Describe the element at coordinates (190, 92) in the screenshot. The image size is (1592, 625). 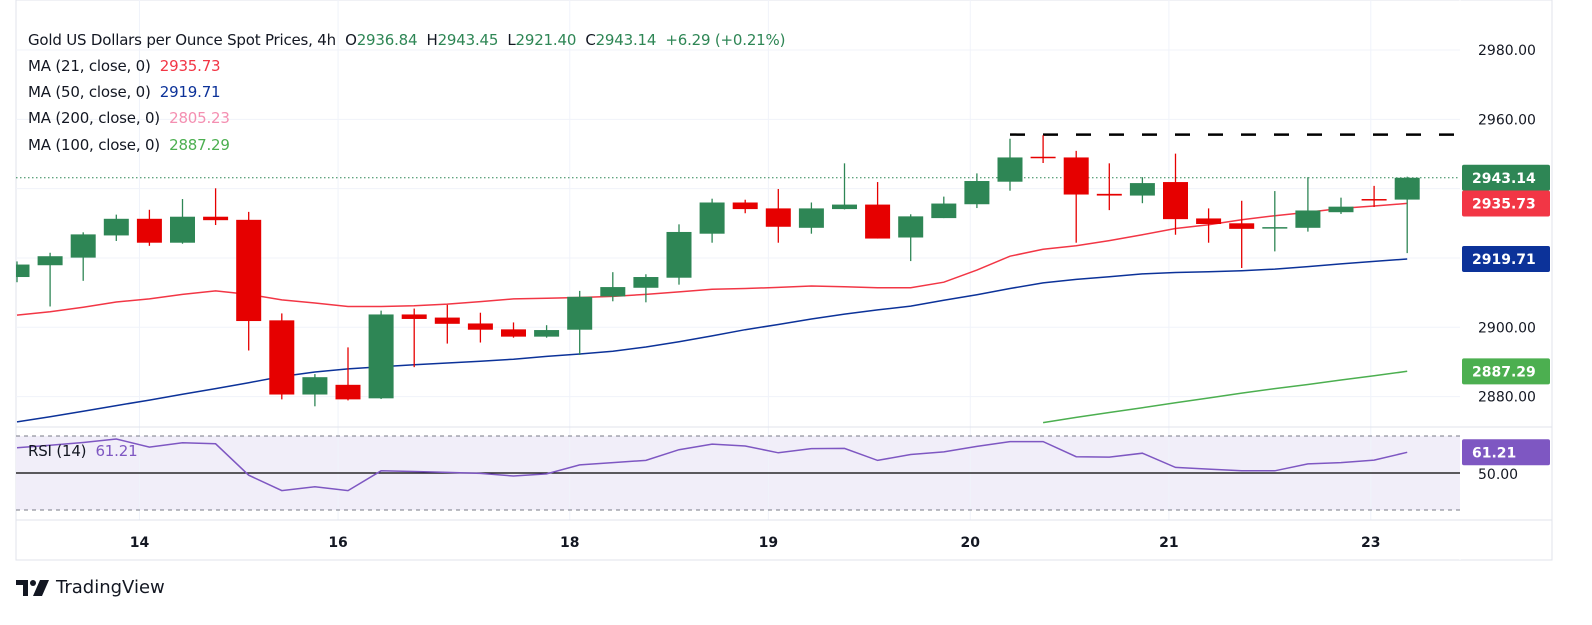
I see `indicator-value: 2919.71` at that location.